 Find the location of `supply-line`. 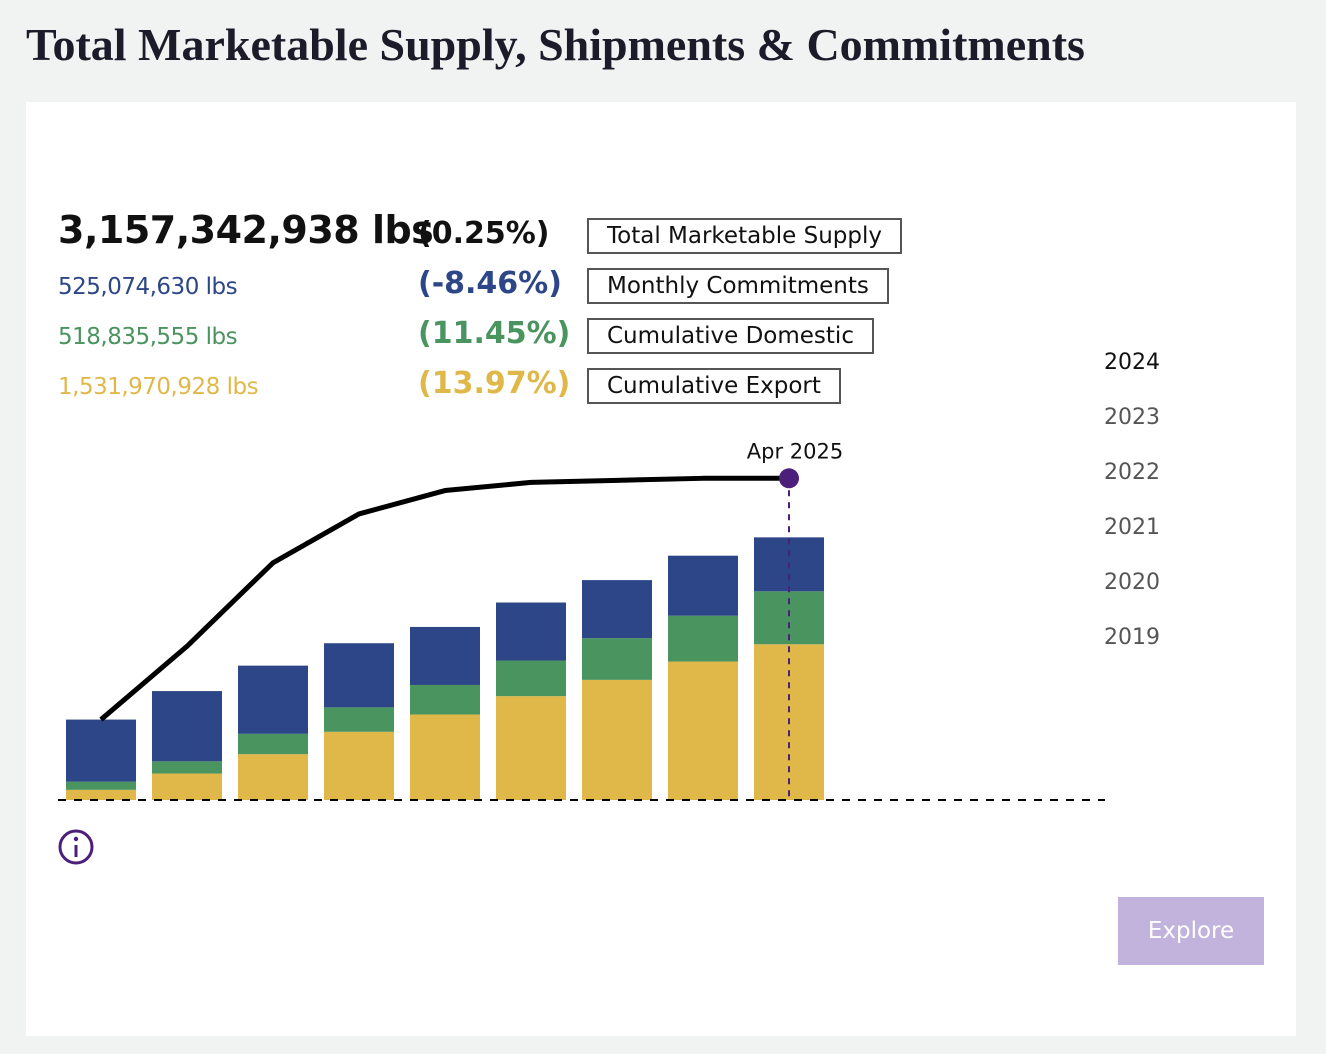

supply-line is located at coordinates (444, 598).